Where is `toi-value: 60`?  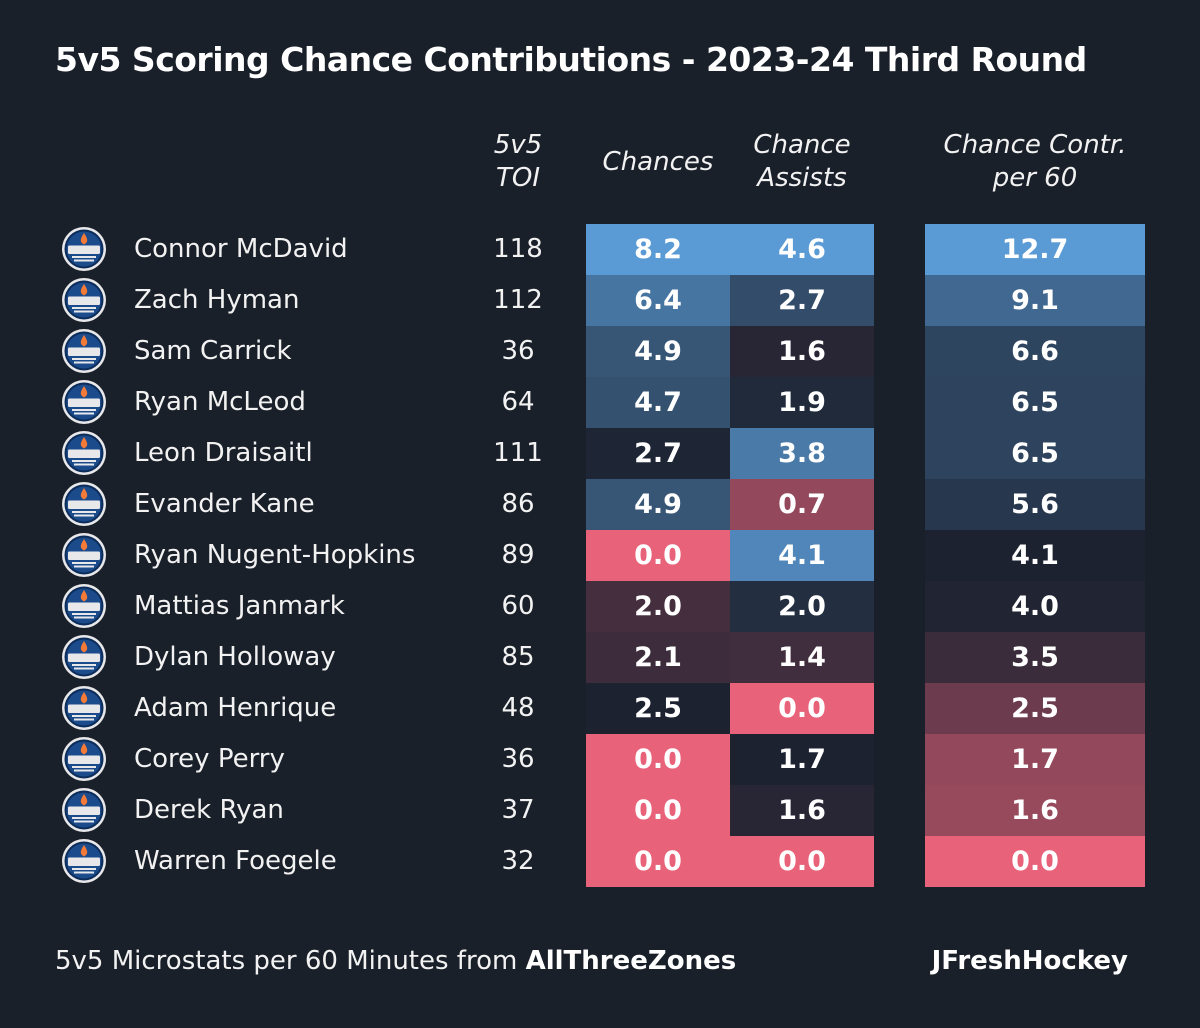
toi-value: 60 is located at coordinates (518, 606).